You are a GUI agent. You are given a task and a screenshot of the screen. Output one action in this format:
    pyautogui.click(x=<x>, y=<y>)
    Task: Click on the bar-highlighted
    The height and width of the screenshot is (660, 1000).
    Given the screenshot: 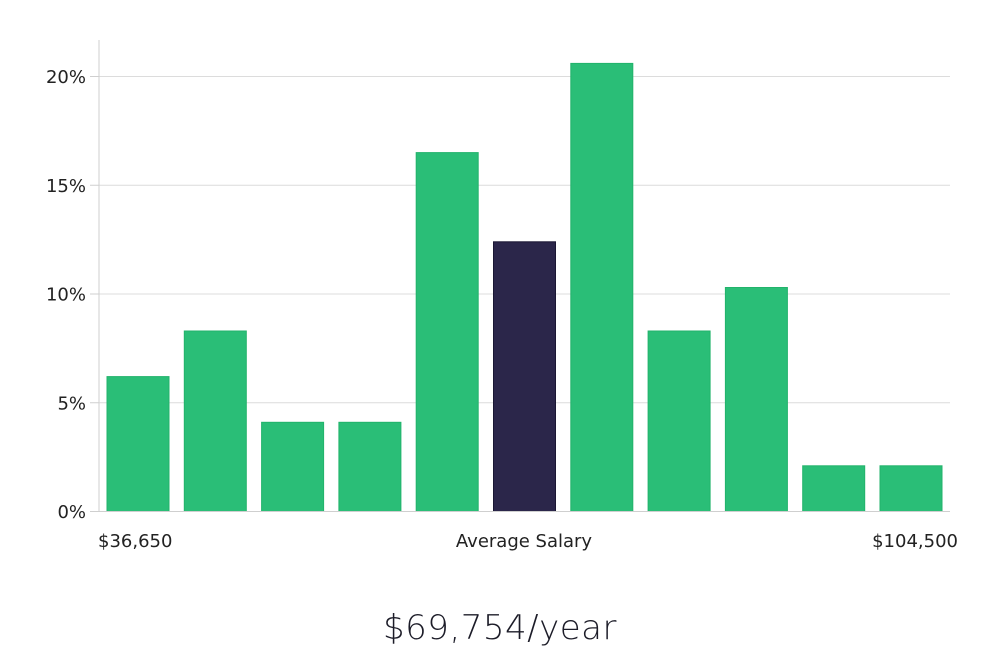 What is the action you would take?
    pyautogui.click(x=524, y=377)
    